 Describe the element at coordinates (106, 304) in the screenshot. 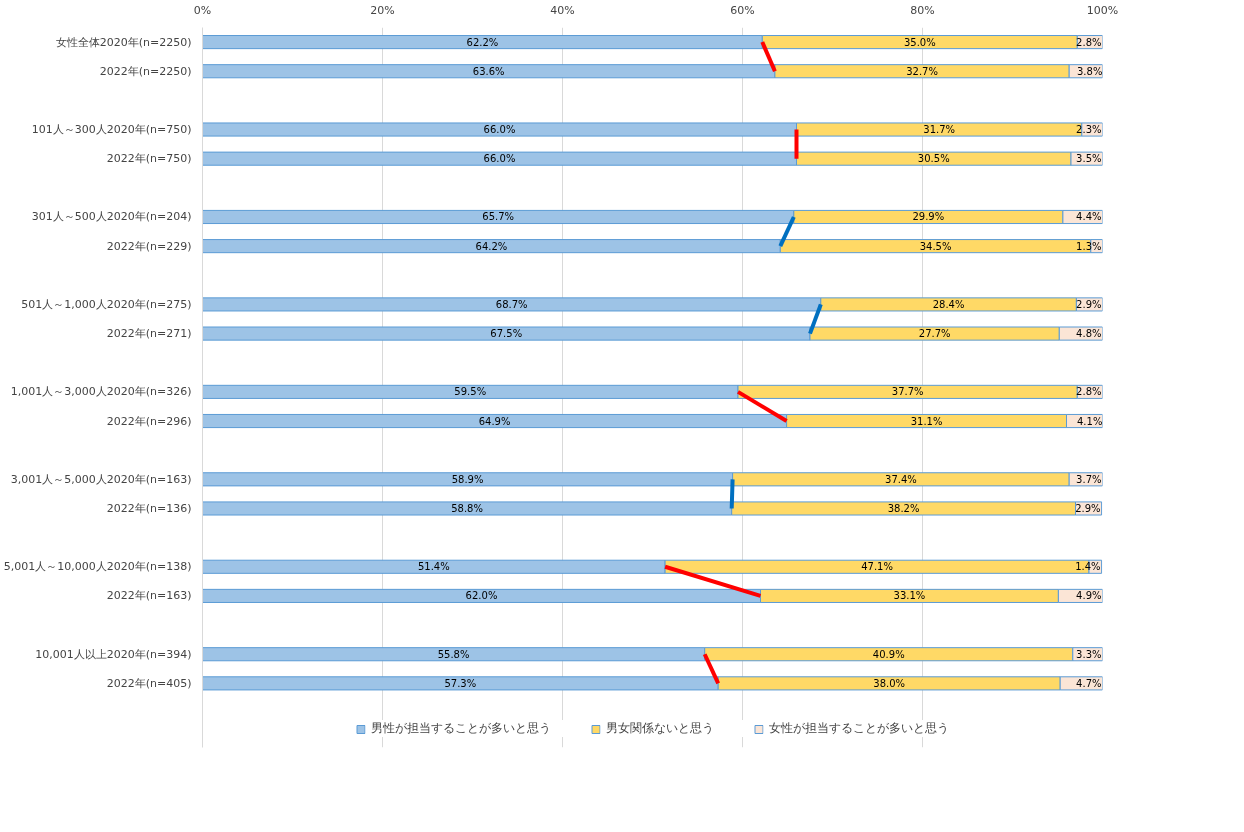

I see `y-tick-label: 501人～1,000人2020年(n=275)` at that location.